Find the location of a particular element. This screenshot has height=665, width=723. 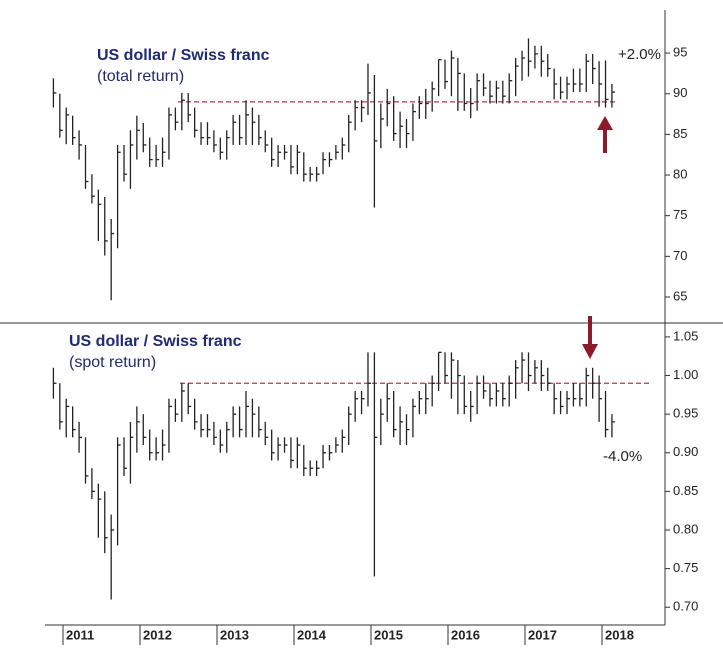

x-tick-label: 2014 is located at coordinates (312, 634).